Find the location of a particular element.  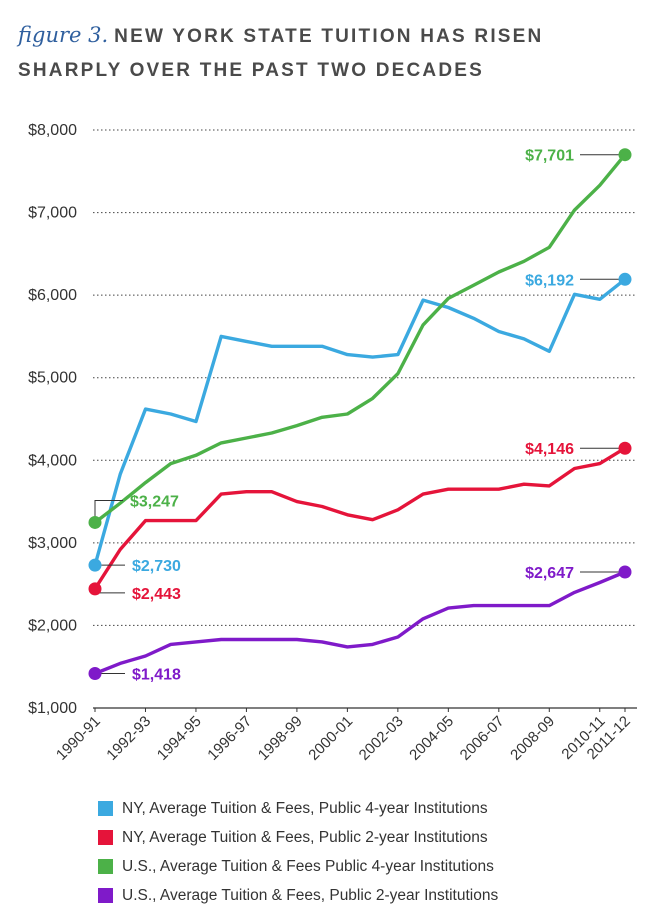

y-tick-label: $3,000 is located at coordinates (52, 543).